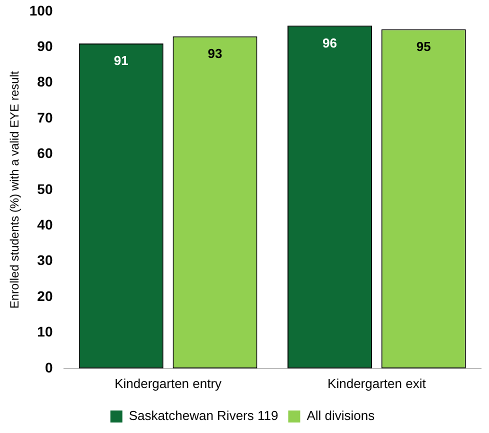 The image size is (489, 433). What do you see at coordinates (15, 189) in the screenshot?
I see `y-axis-title: Enrolled students (%) with a valid EYE result` at bounding box center [15, 189].